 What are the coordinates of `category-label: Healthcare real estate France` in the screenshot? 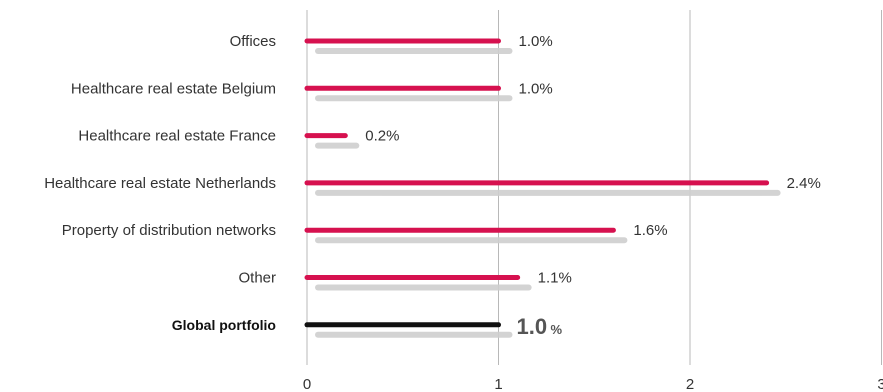 It's located at (177, 136).